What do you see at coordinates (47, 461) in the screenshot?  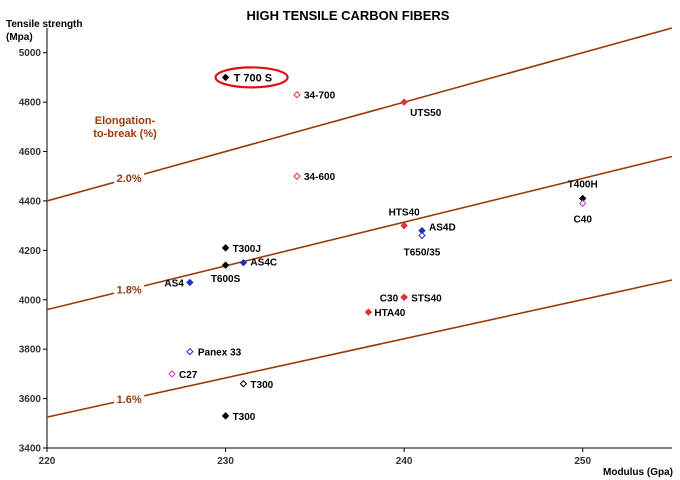 I see `x-tick-label: 220` at bounding box center [47, 461].